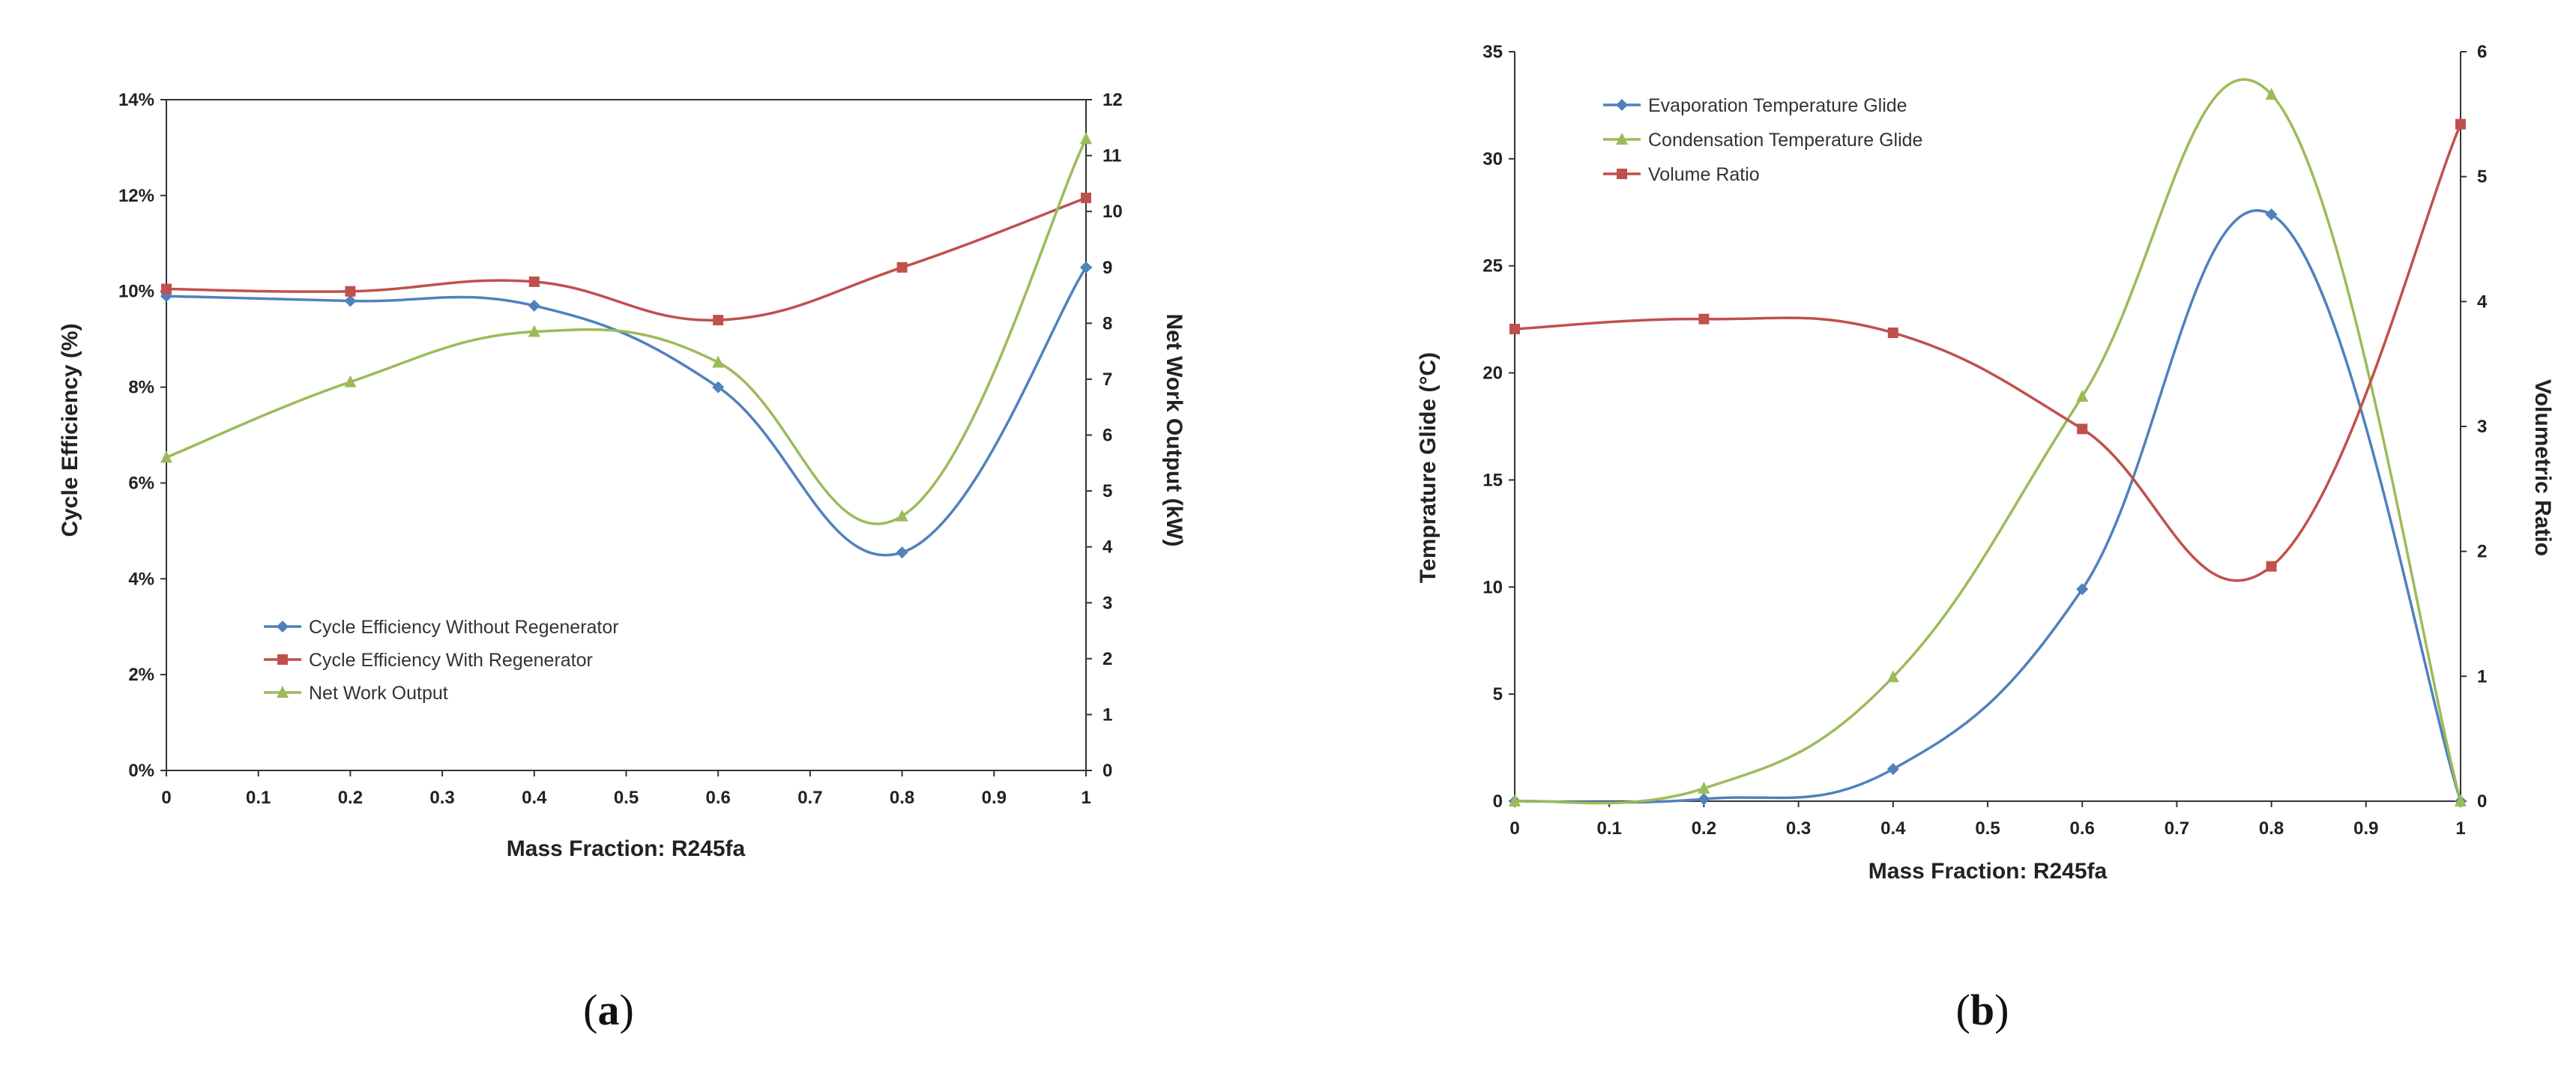  Describe the element at coordinates (464, 627) in the screenshot. I see `panel-a-legend-label-cycle-efficiency-without-regenerator: Cycle Efficiency Without Regenerator` at that location.